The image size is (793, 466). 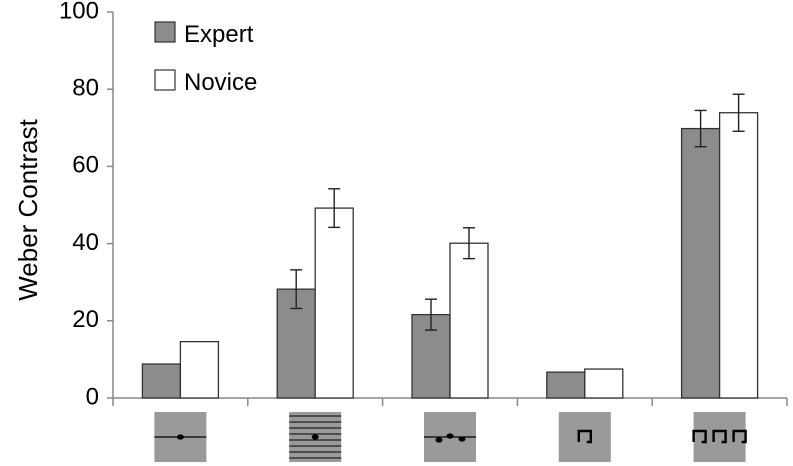 What do you see at coordinates (219, 34) in the screenshot?
I see `legend-label-expert: Expert` at bounding box center [219, 34].